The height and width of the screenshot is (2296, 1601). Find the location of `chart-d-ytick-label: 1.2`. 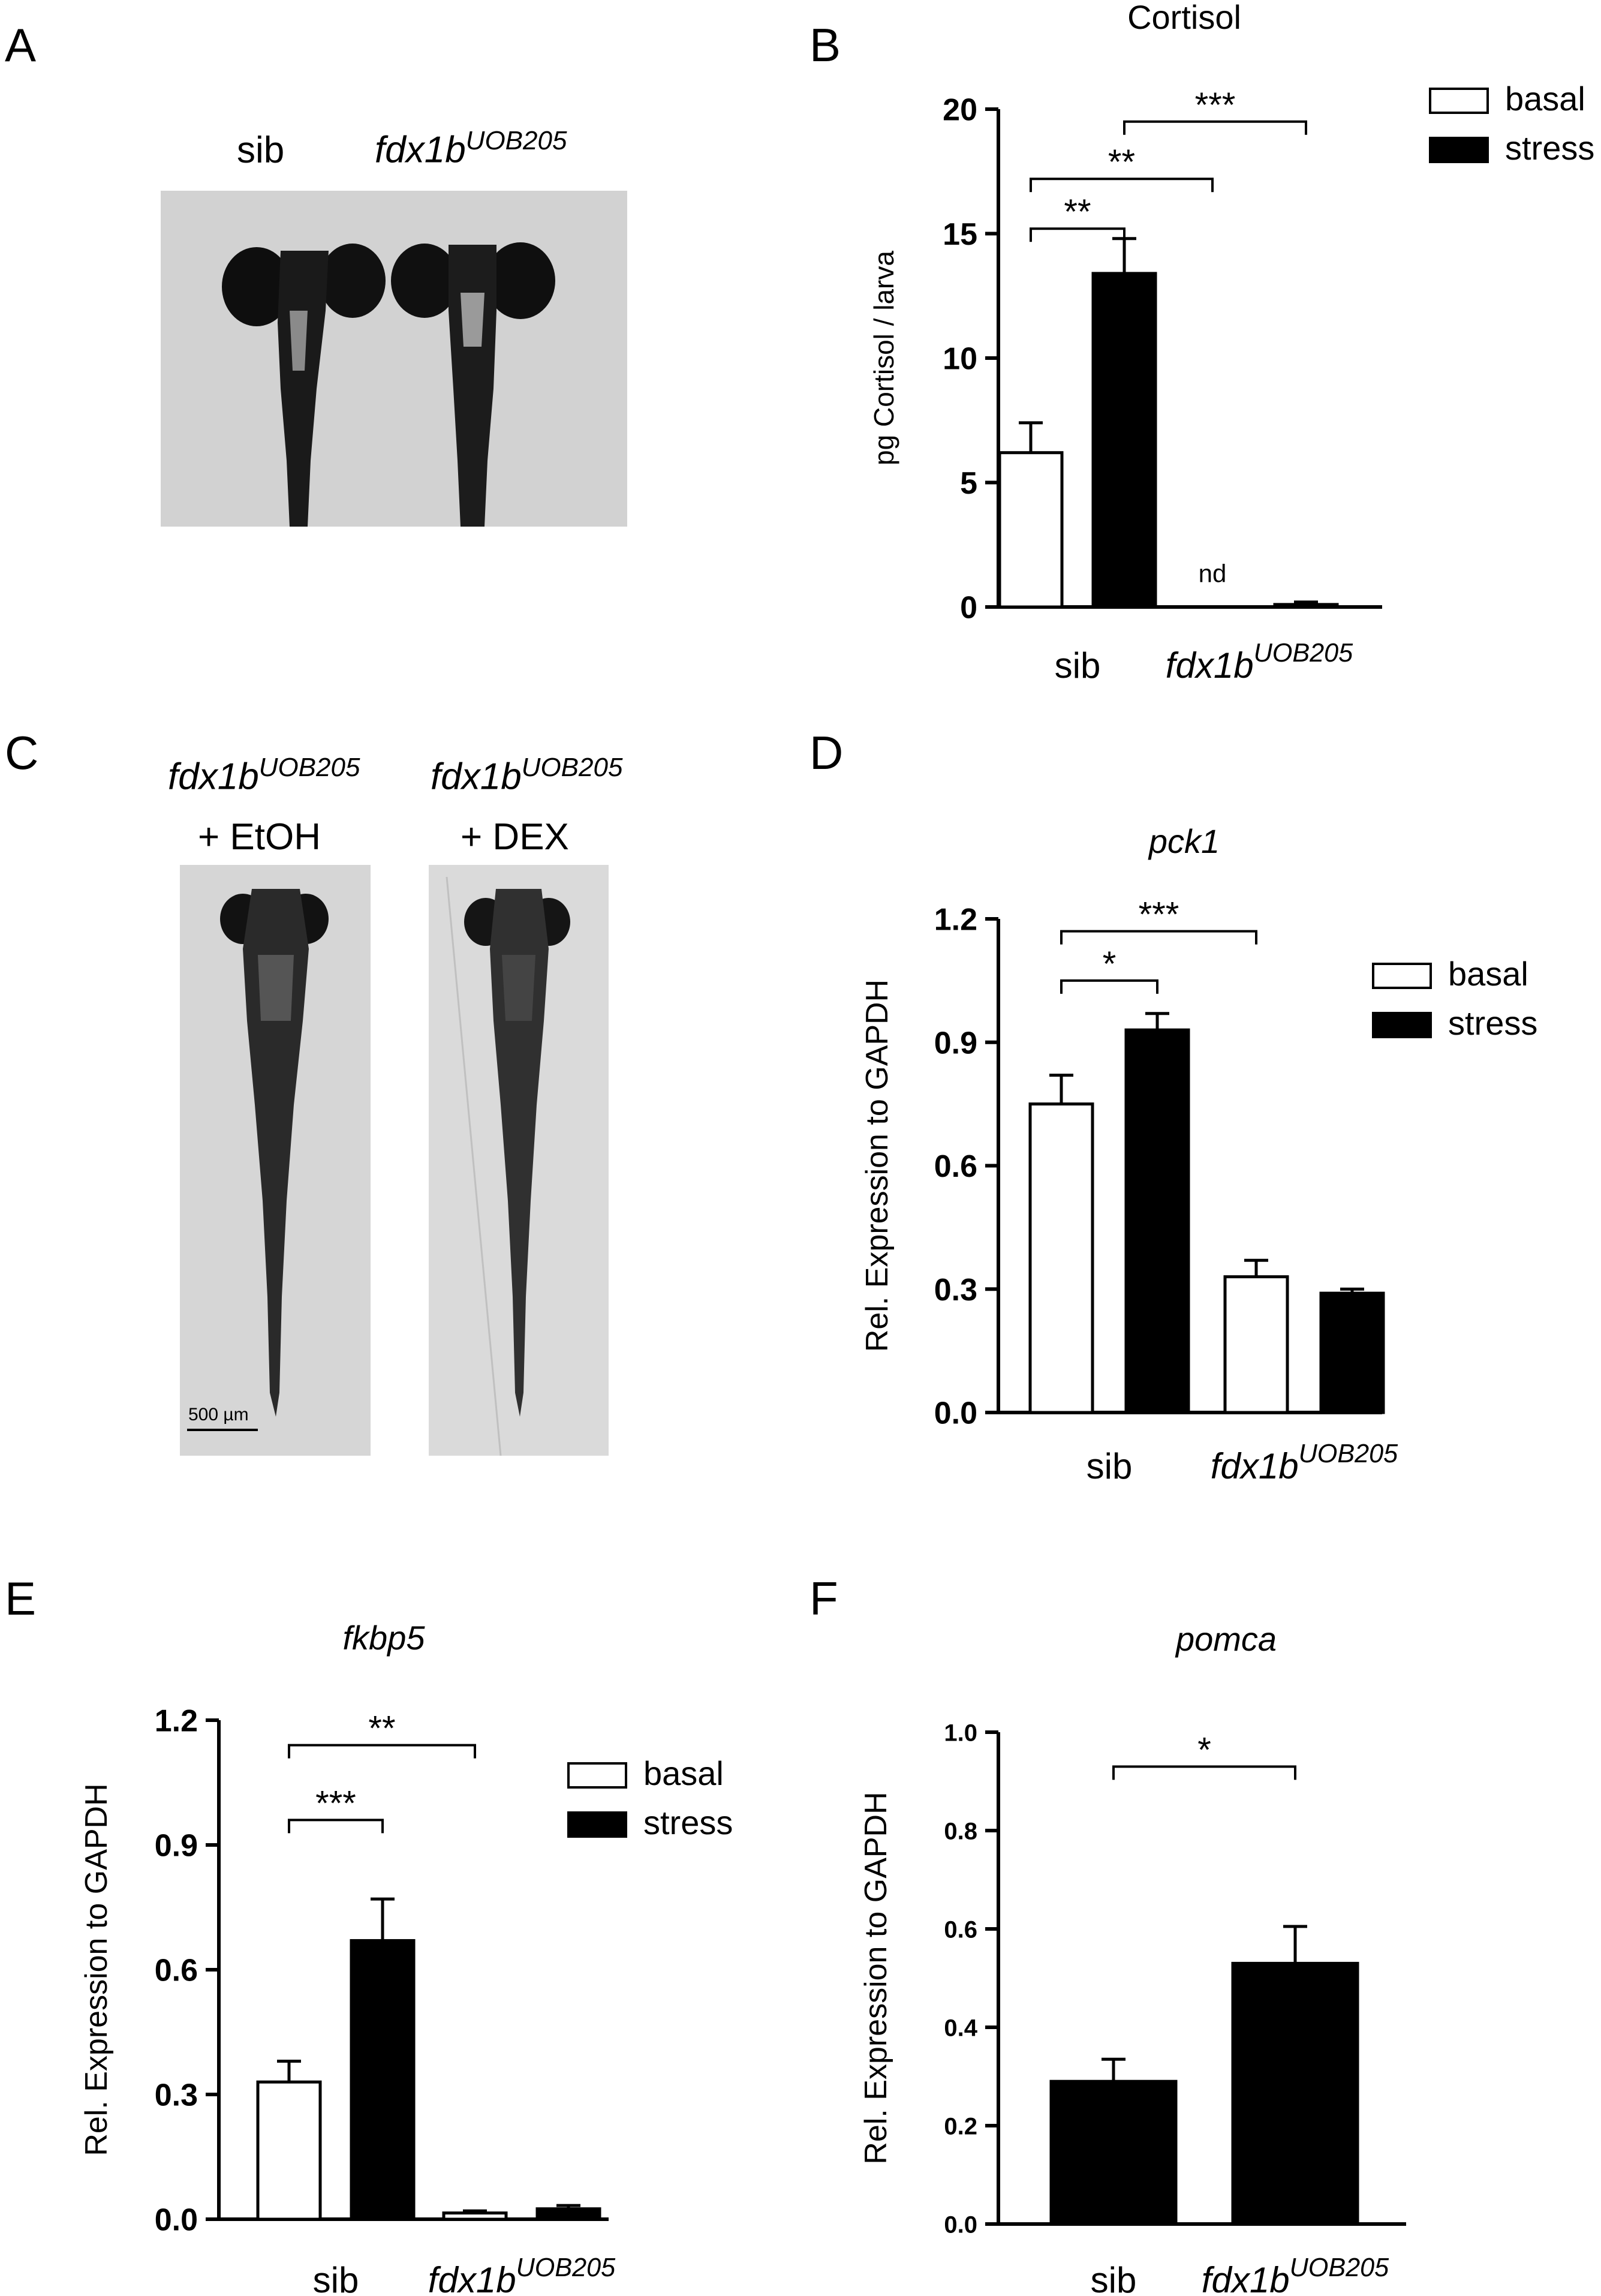

chart-d-ytick-label: 1.2 is located at coordinates (955, 920).